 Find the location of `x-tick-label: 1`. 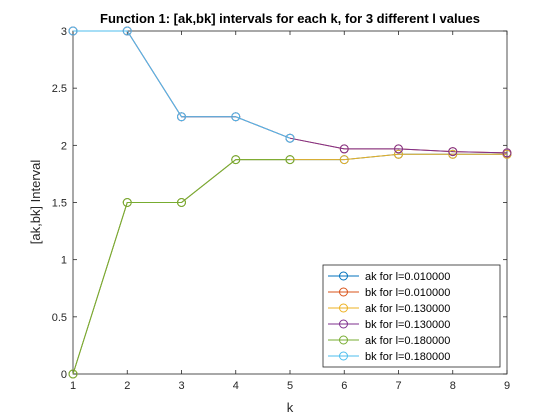

x-tick-label: 1 is located at coordinates (73, 386).